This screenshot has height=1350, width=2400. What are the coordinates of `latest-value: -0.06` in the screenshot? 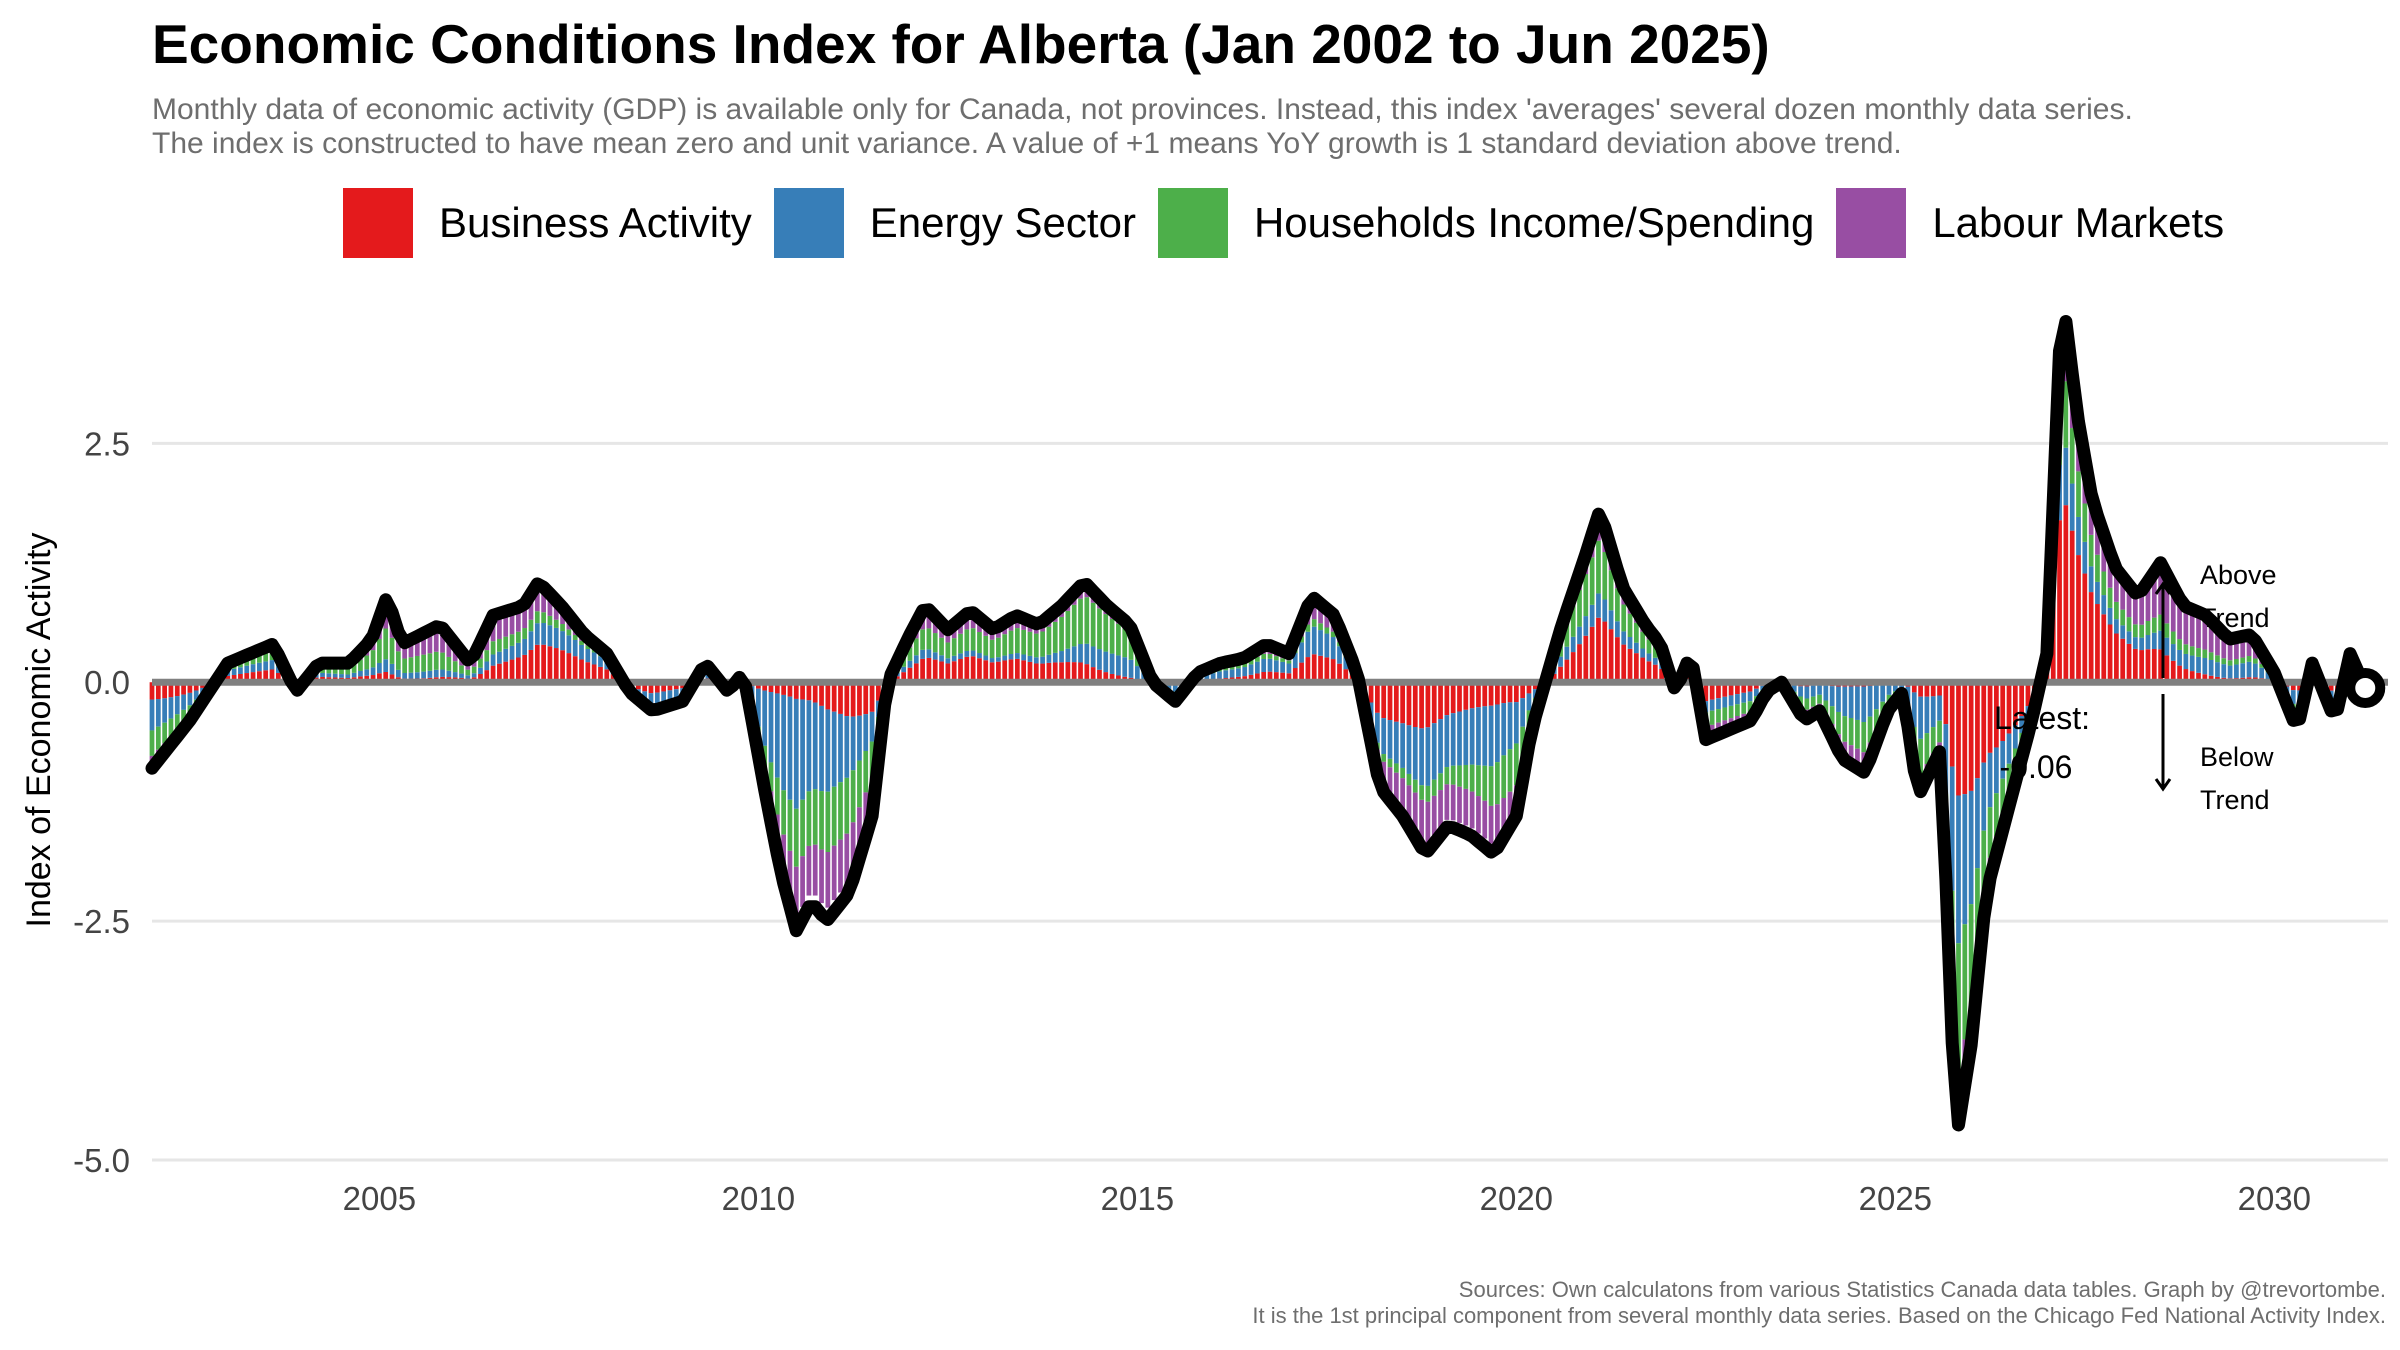 It's located at (2036, 767).